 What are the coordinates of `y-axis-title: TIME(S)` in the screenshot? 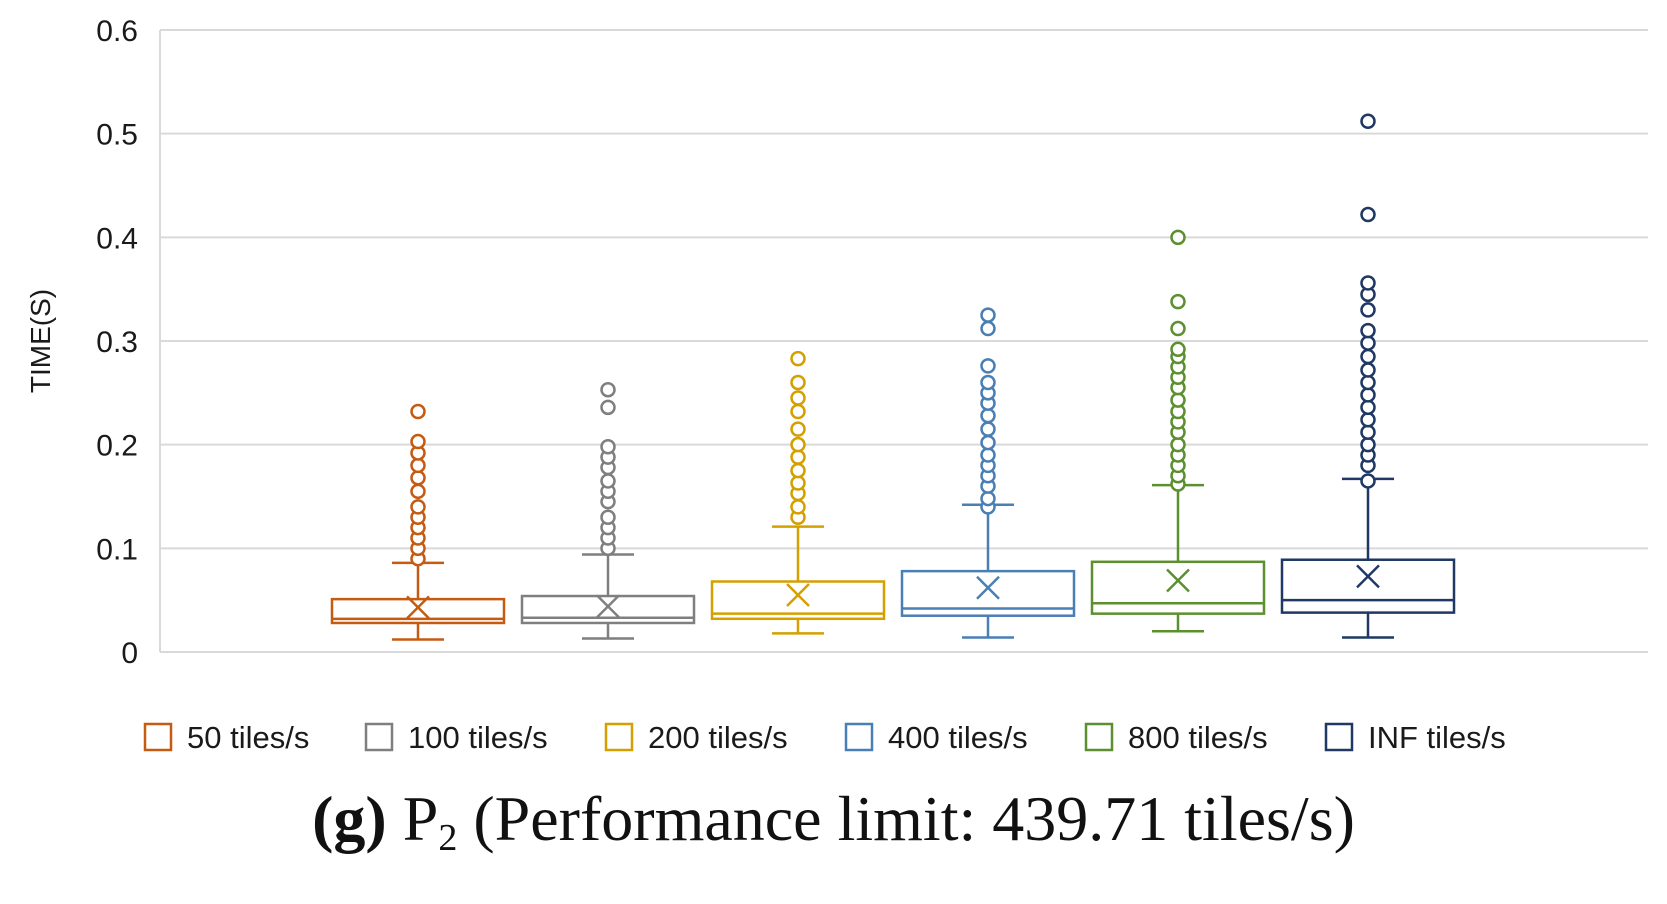 It's located at (40, 341).